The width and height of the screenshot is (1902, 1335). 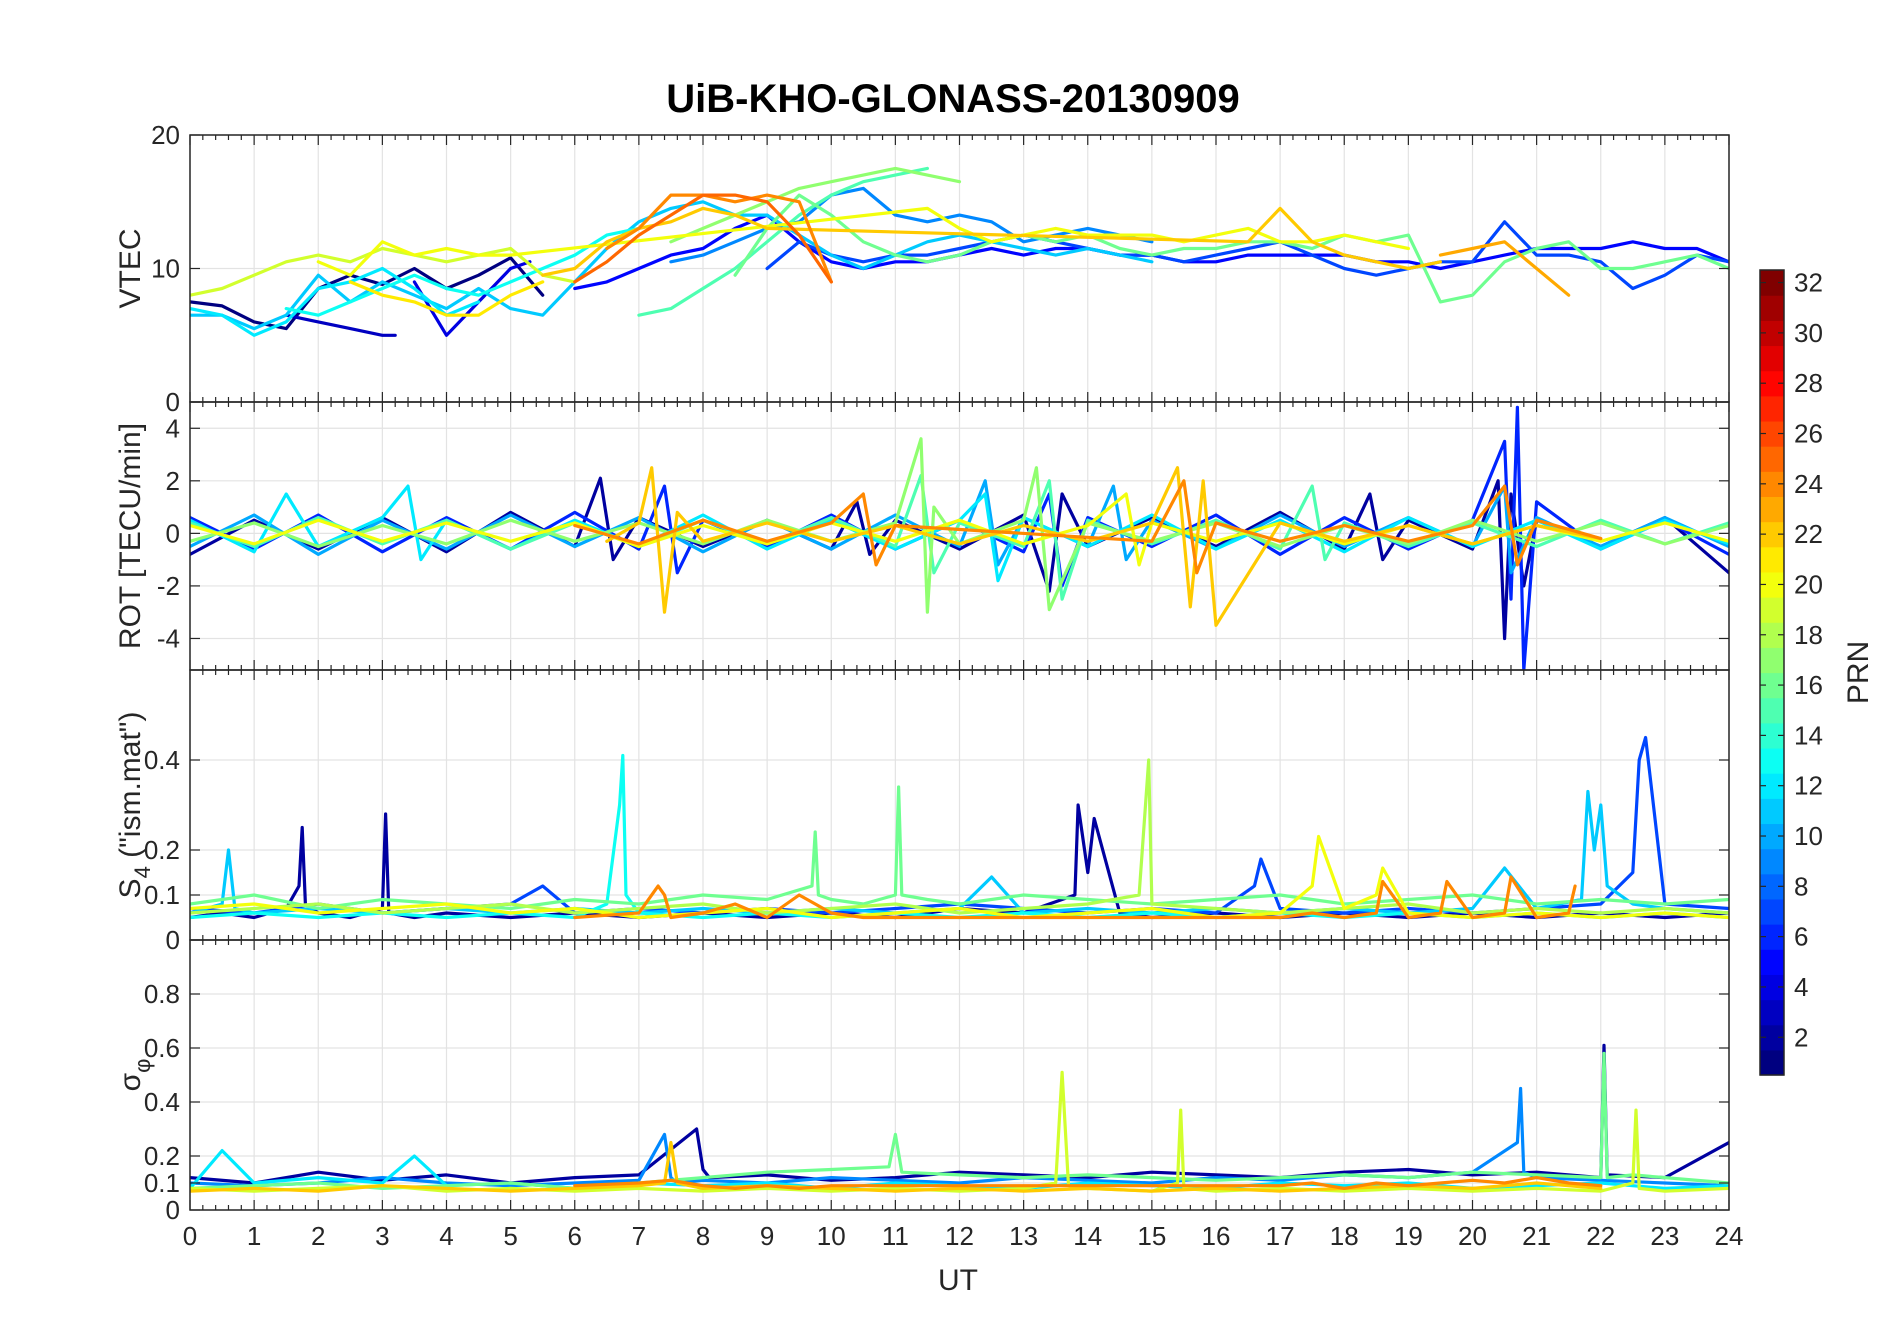 I want to click on x-tick-label: 20, so click(x=1472, y=1236).